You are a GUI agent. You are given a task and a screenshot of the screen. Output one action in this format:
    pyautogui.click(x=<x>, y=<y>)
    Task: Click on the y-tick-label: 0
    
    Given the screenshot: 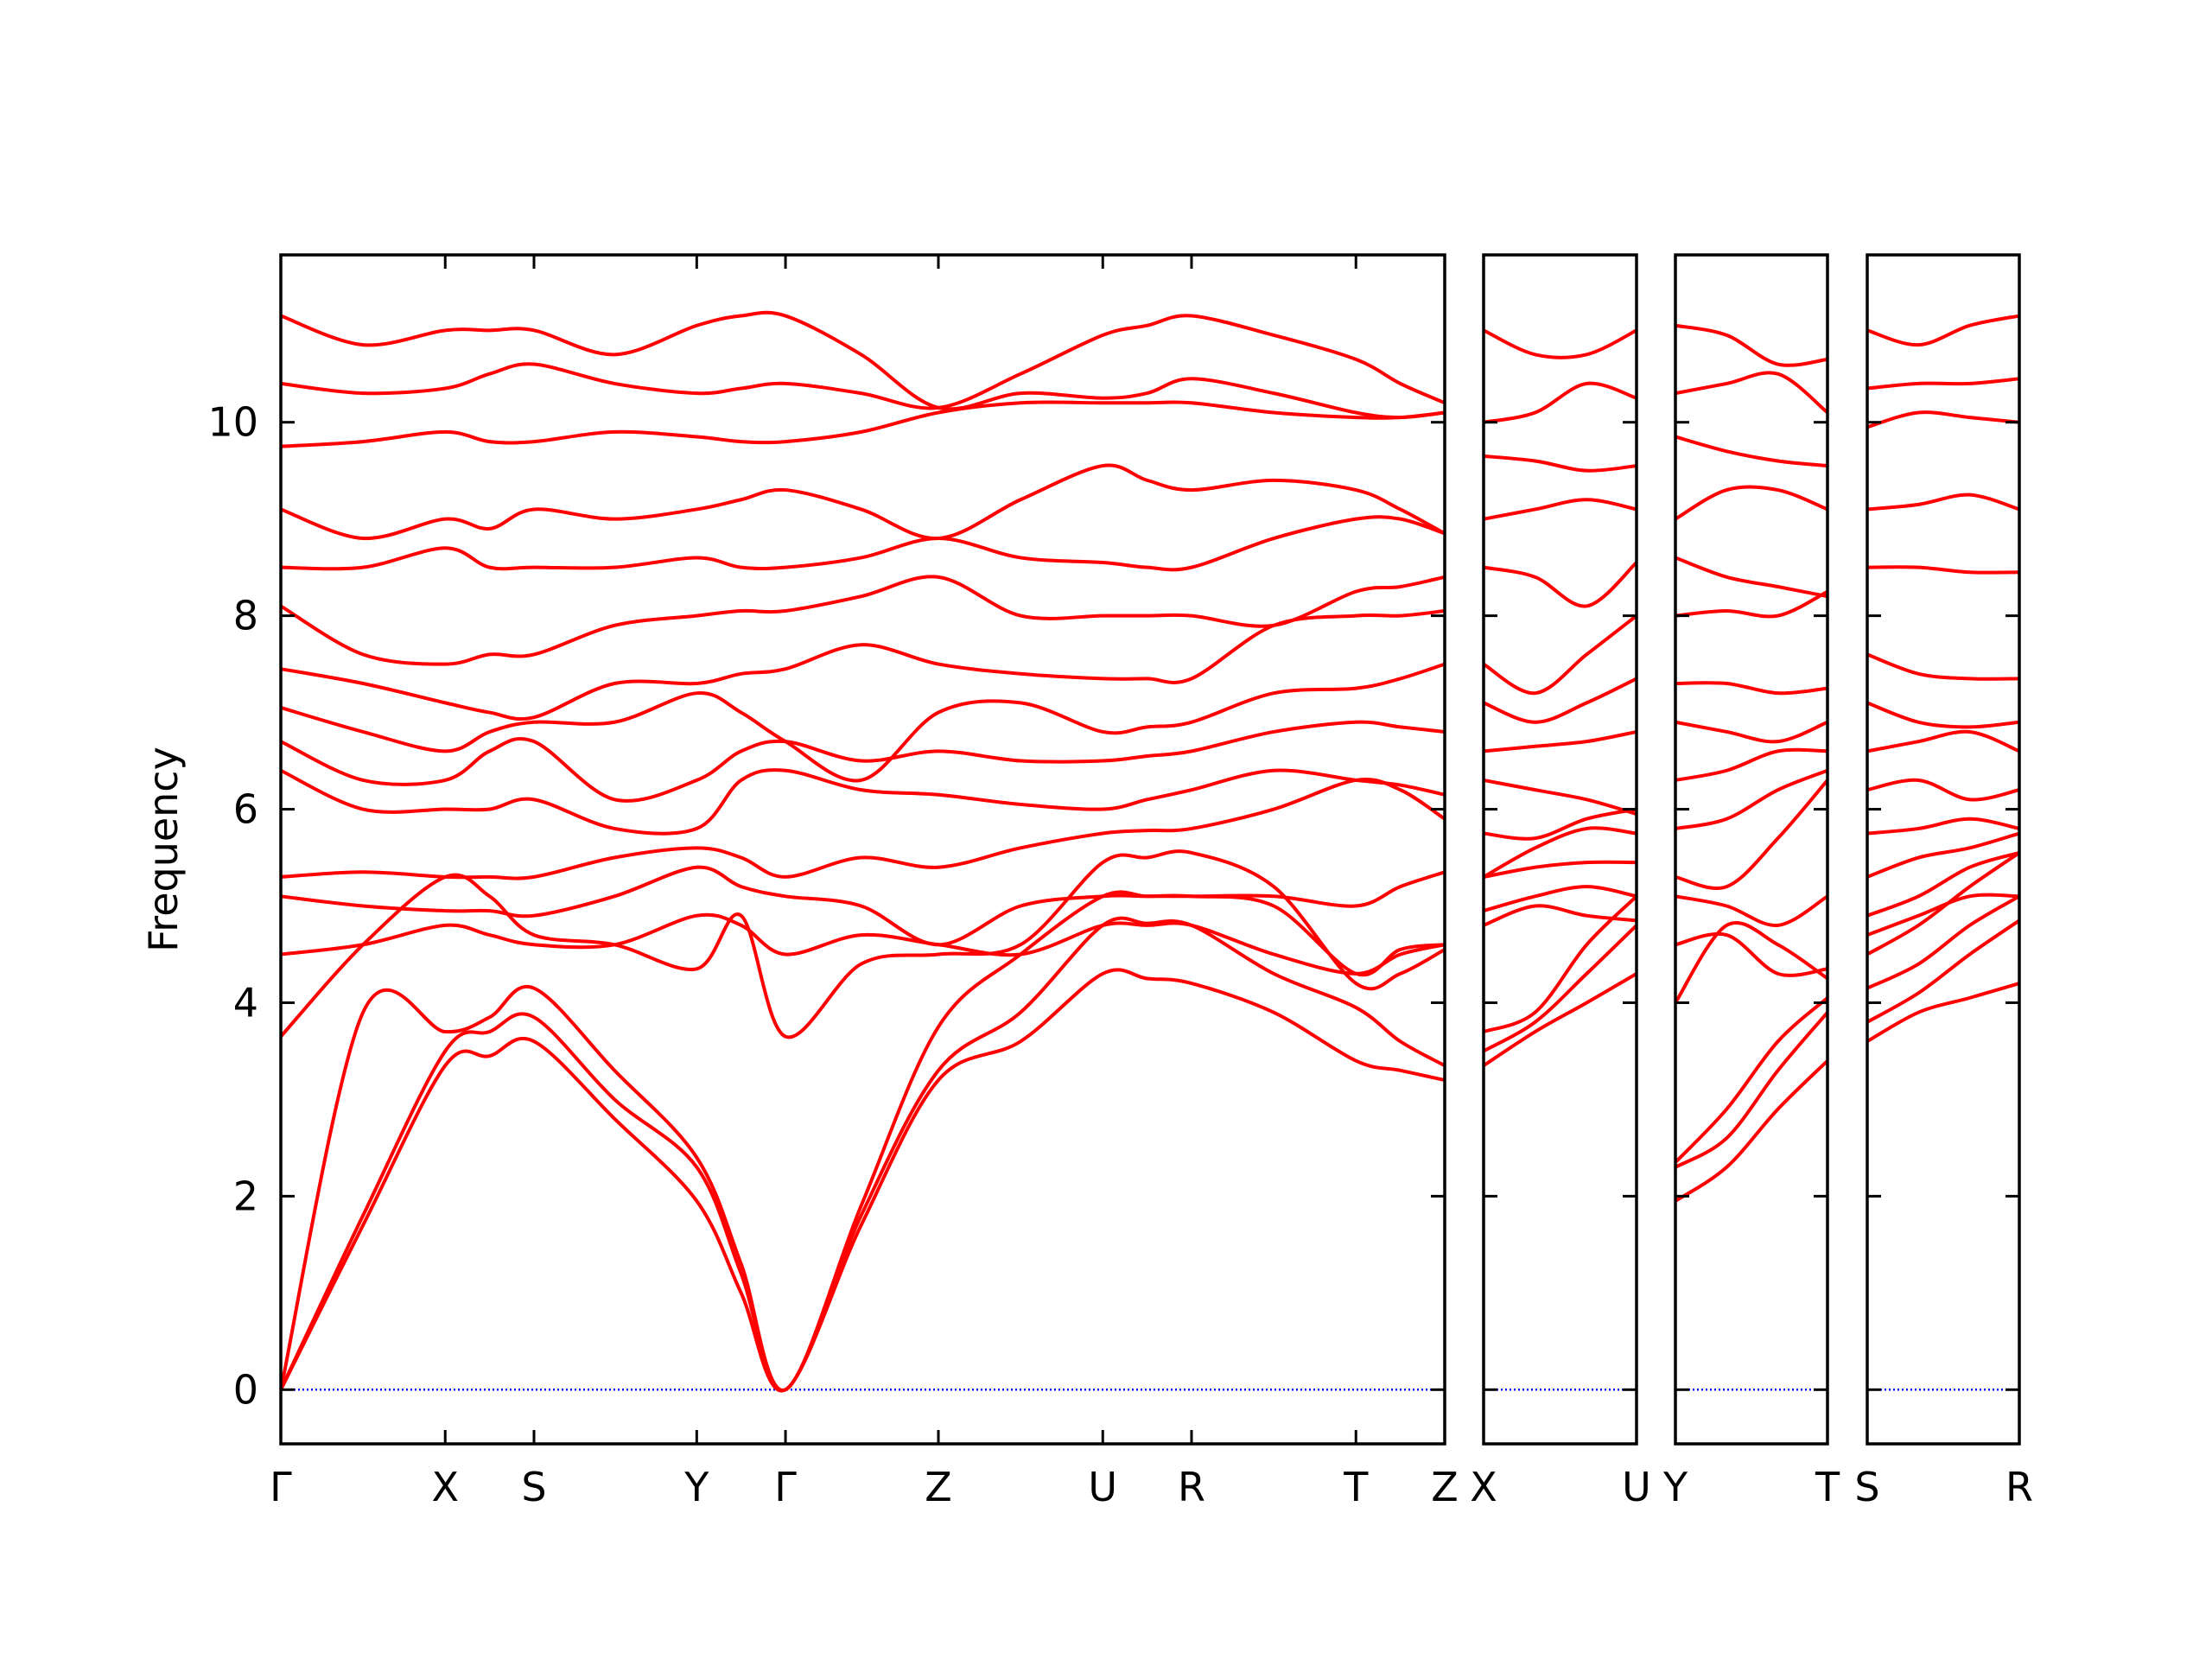 What is the action you would take?
    pyautogui.click(x=245, y=1389)
    